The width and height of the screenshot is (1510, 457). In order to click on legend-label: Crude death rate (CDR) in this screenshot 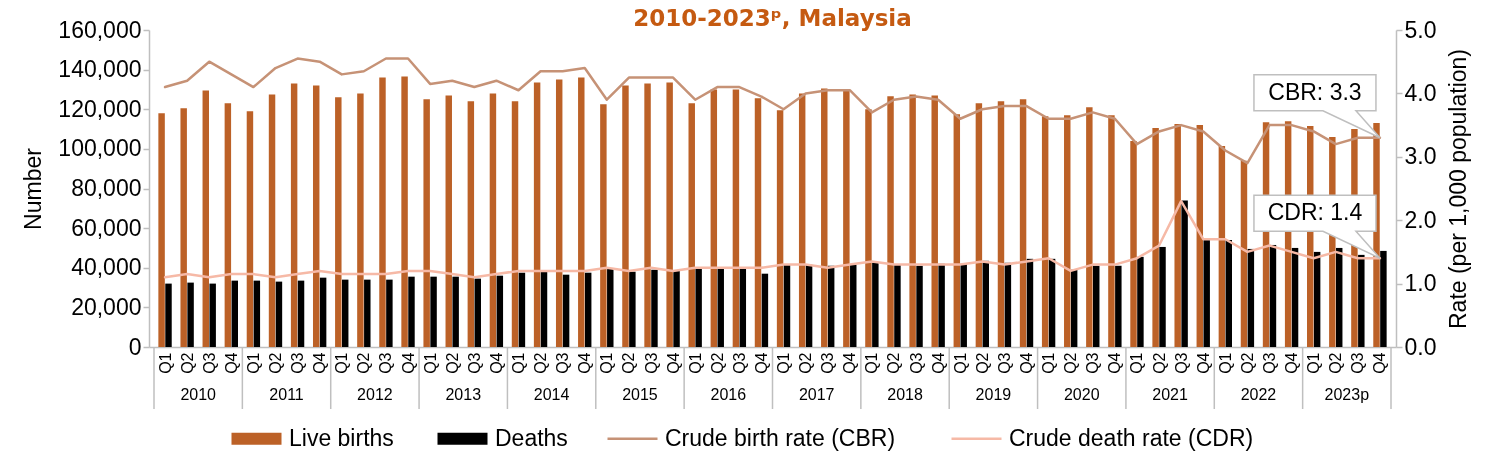, I will do `click(1131, 437)`.